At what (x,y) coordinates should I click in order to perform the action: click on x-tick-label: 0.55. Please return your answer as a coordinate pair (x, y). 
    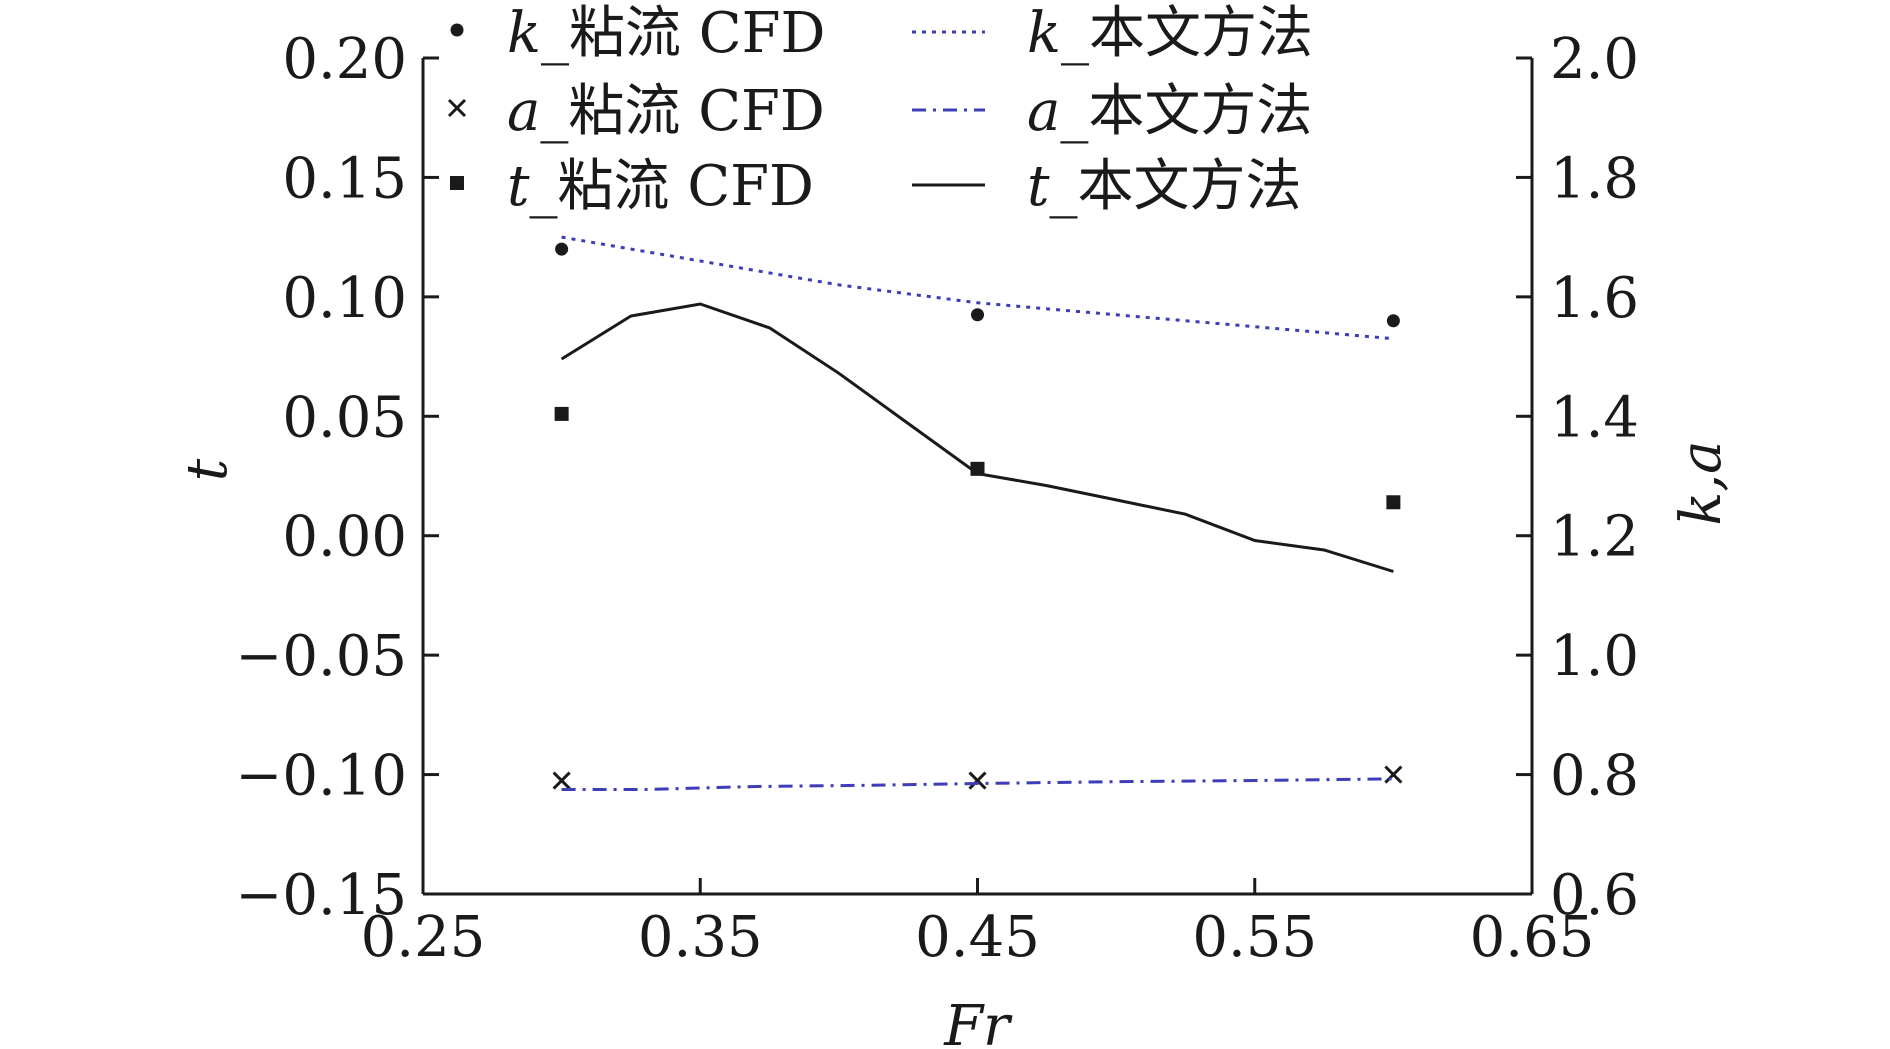
    Looking at the image, I should click on (1254, 937).